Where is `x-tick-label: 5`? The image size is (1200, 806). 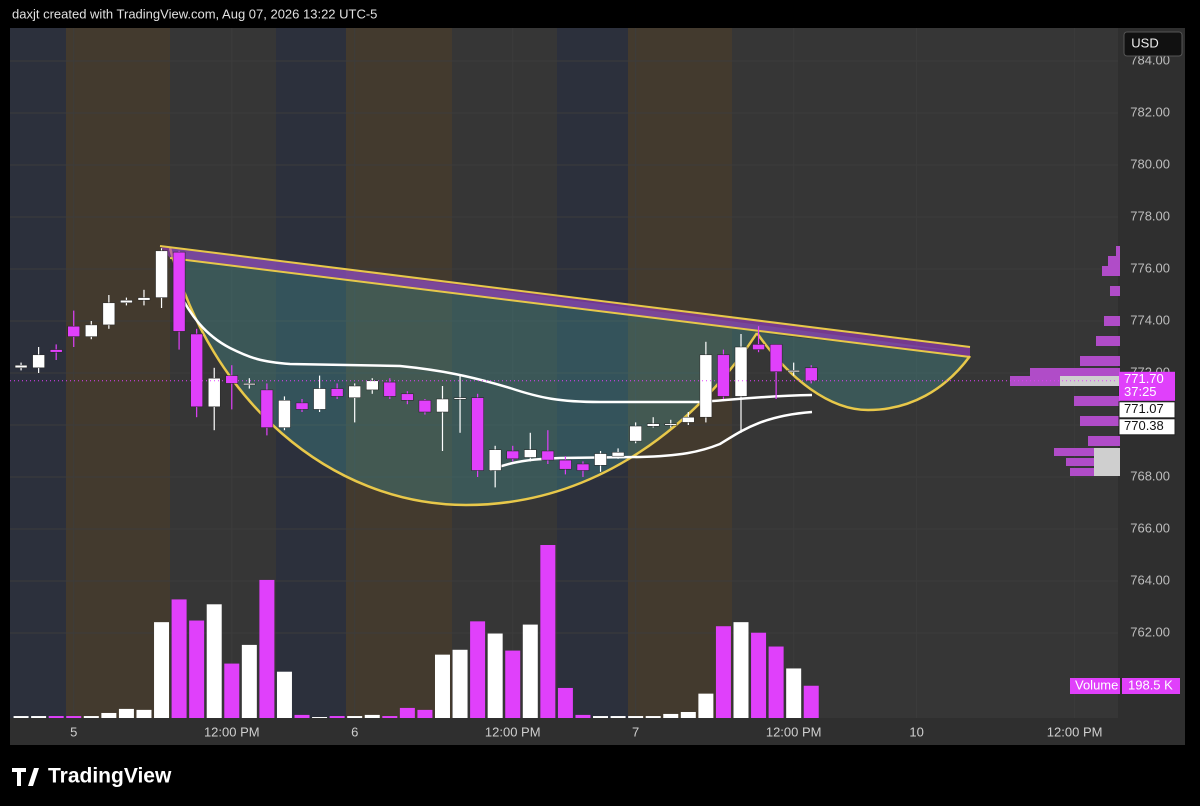 x-tick-label: 5 is located at coordinates (73, 731).